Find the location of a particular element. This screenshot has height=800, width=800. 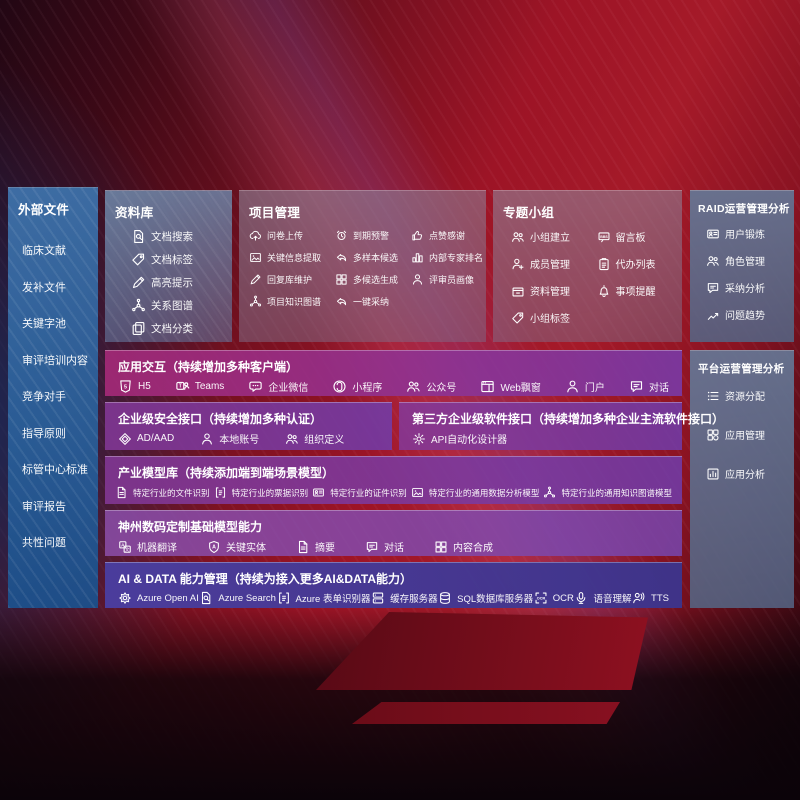

sidebar-item: 关键字池 is located at coordinates (60, 323).